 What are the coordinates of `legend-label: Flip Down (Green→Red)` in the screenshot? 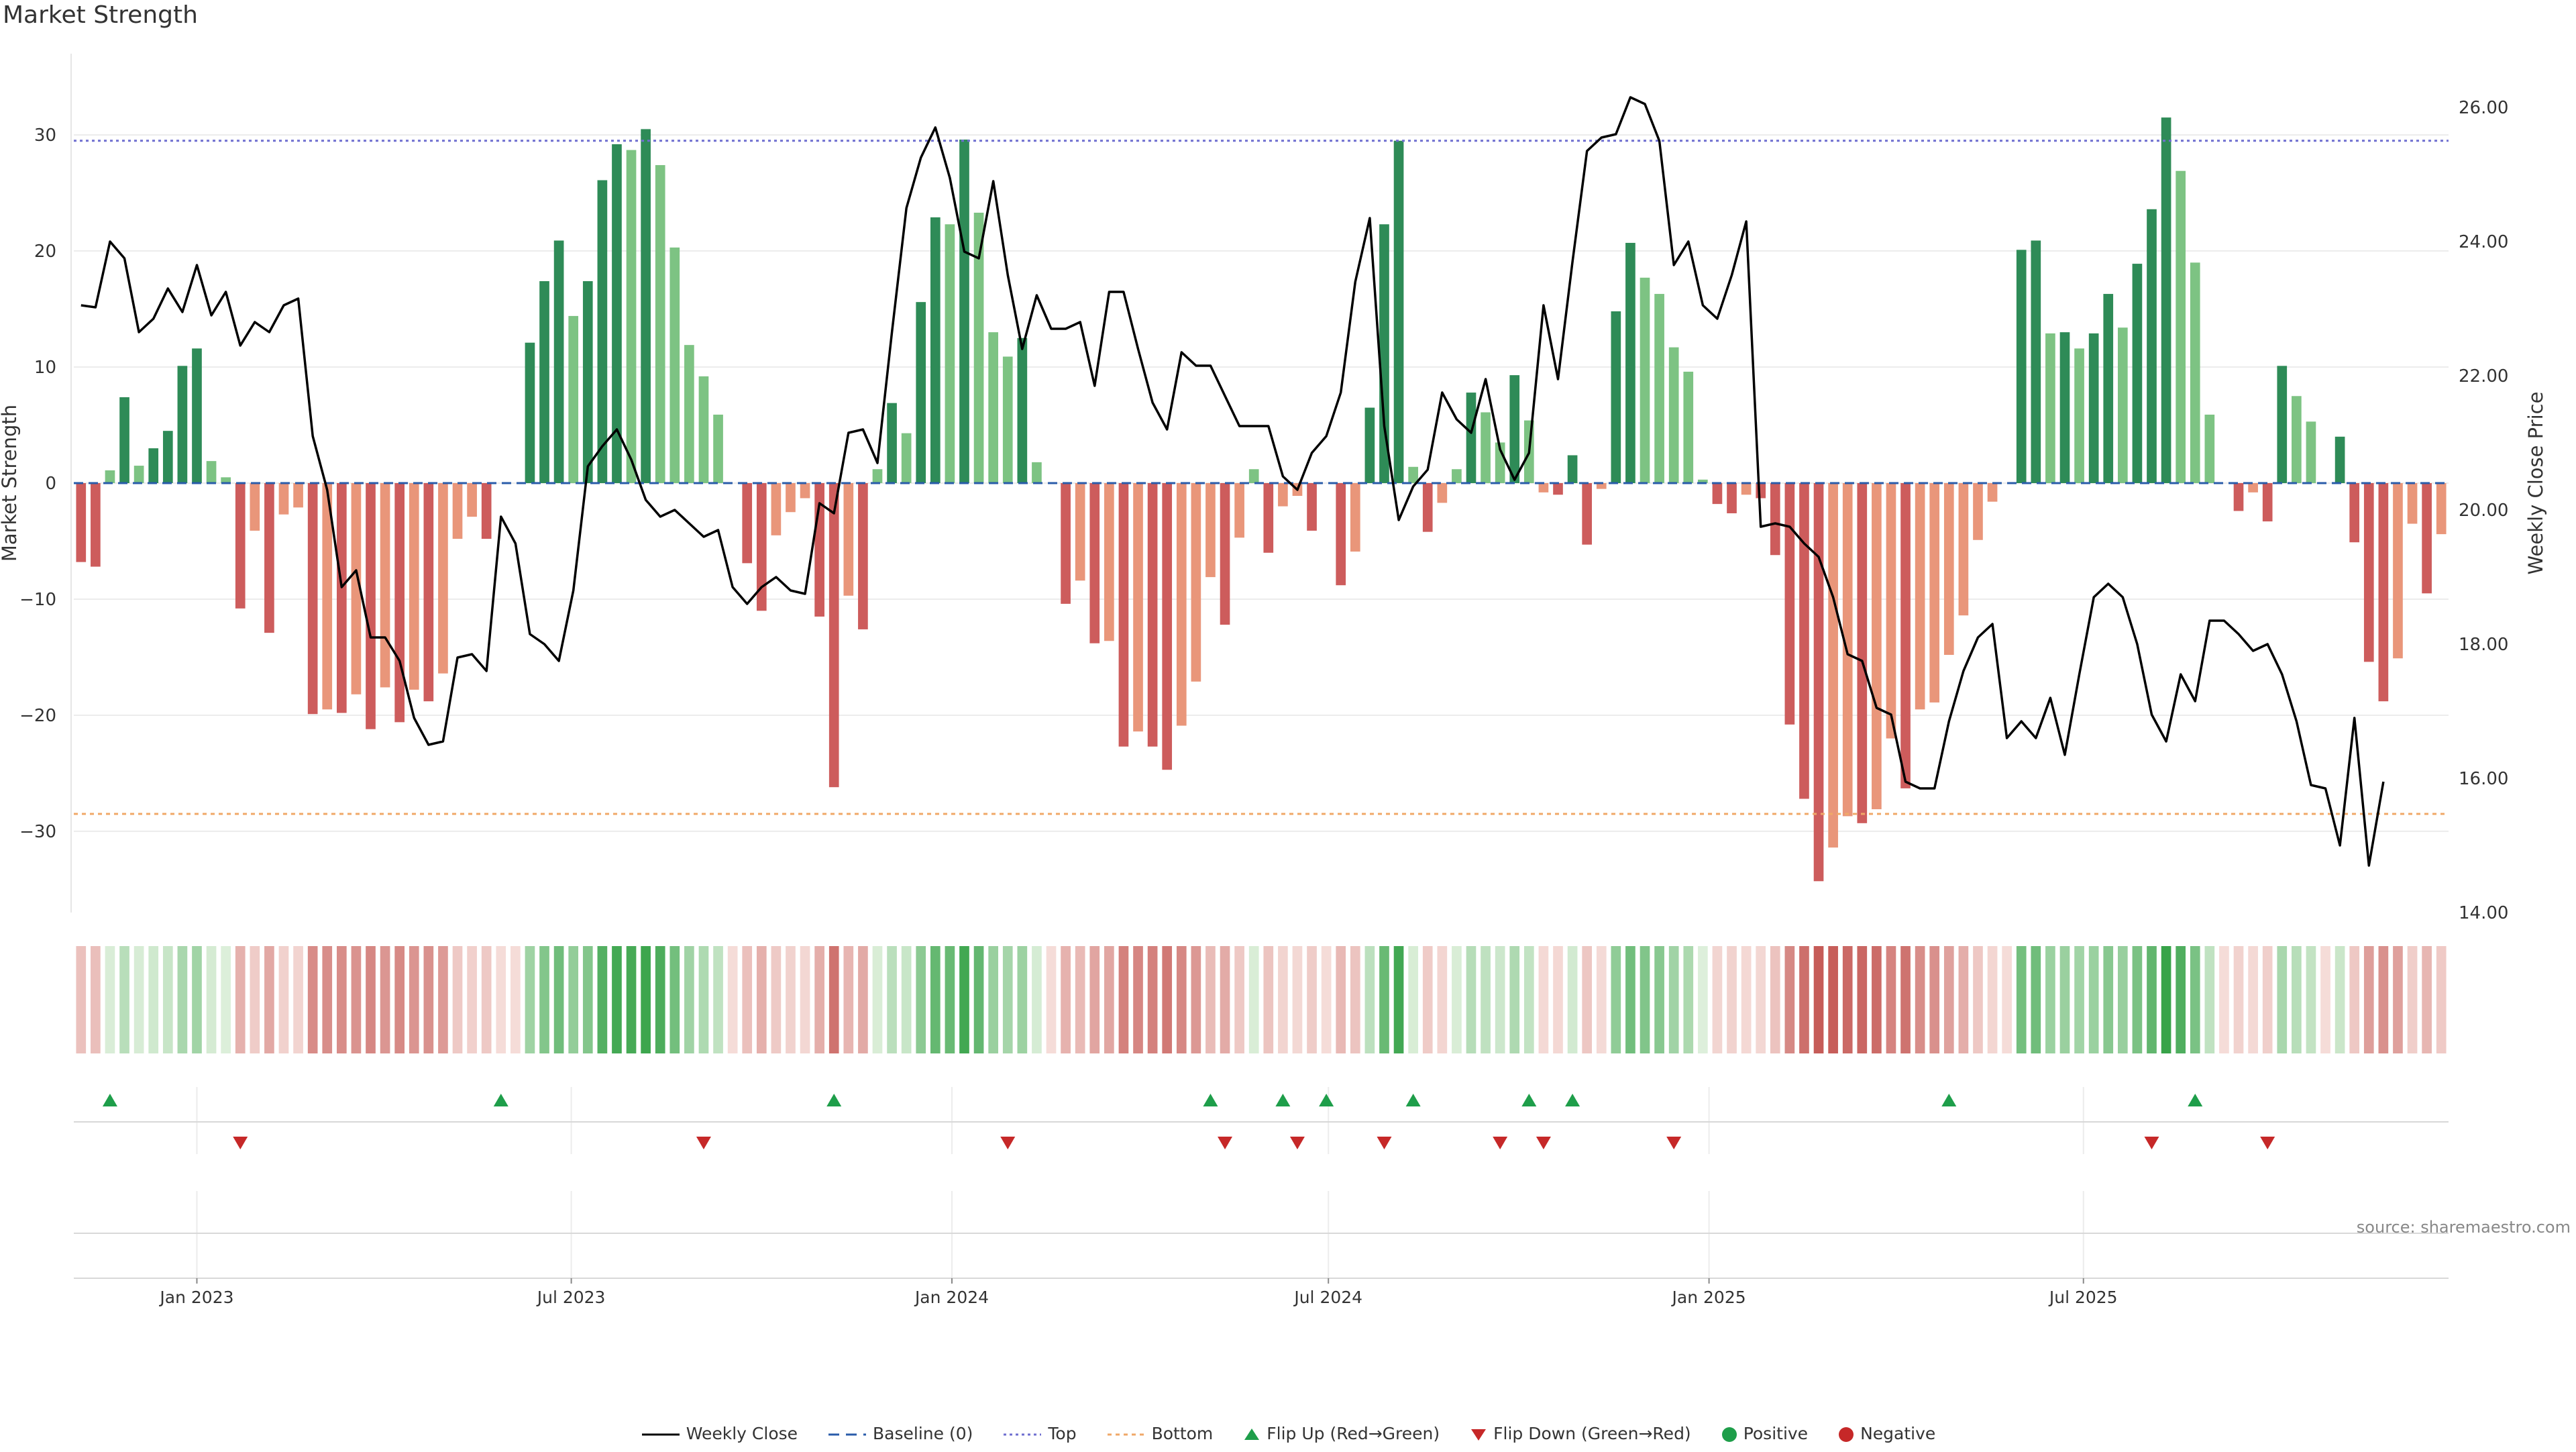 It's located at (1592, 1433).